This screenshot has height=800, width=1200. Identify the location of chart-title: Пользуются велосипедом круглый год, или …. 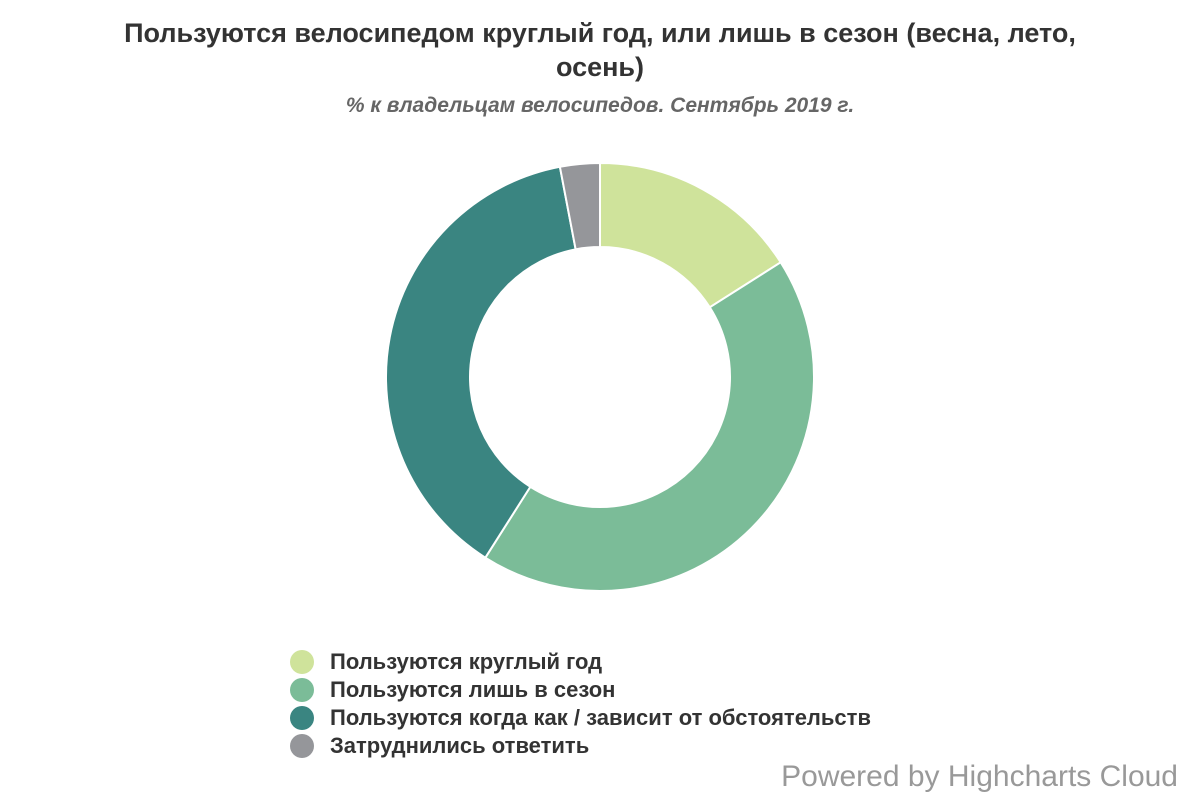
(600, 50).